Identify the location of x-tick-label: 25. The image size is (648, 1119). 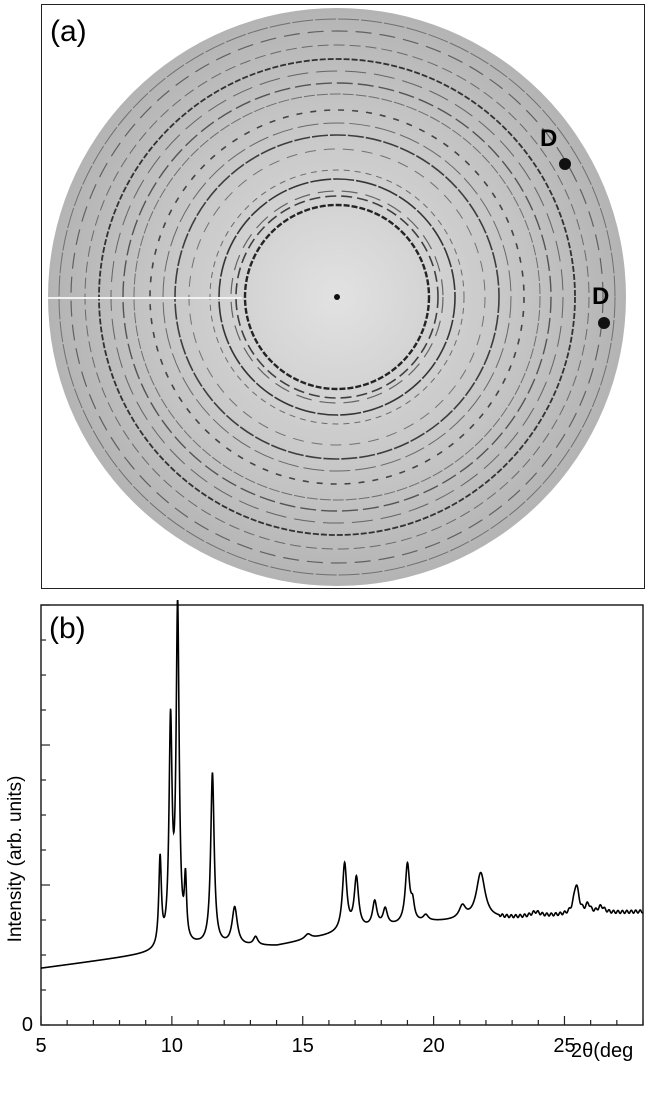
(564, 1046).